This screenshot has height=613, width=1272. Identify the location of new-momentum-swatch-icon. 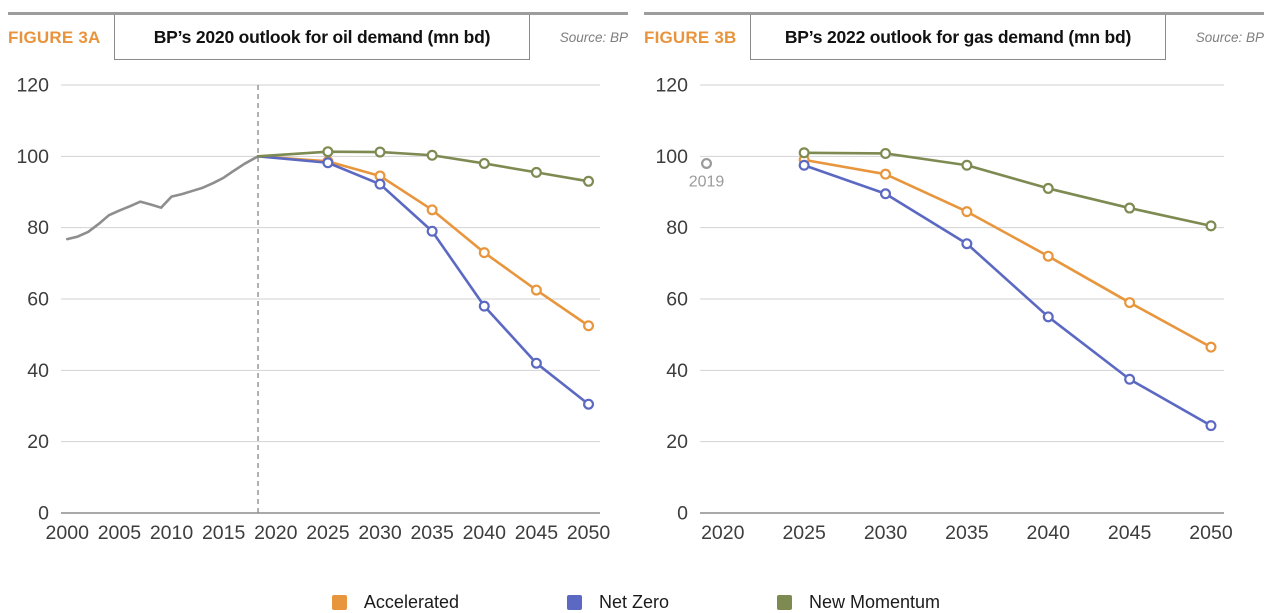
(785, 602).